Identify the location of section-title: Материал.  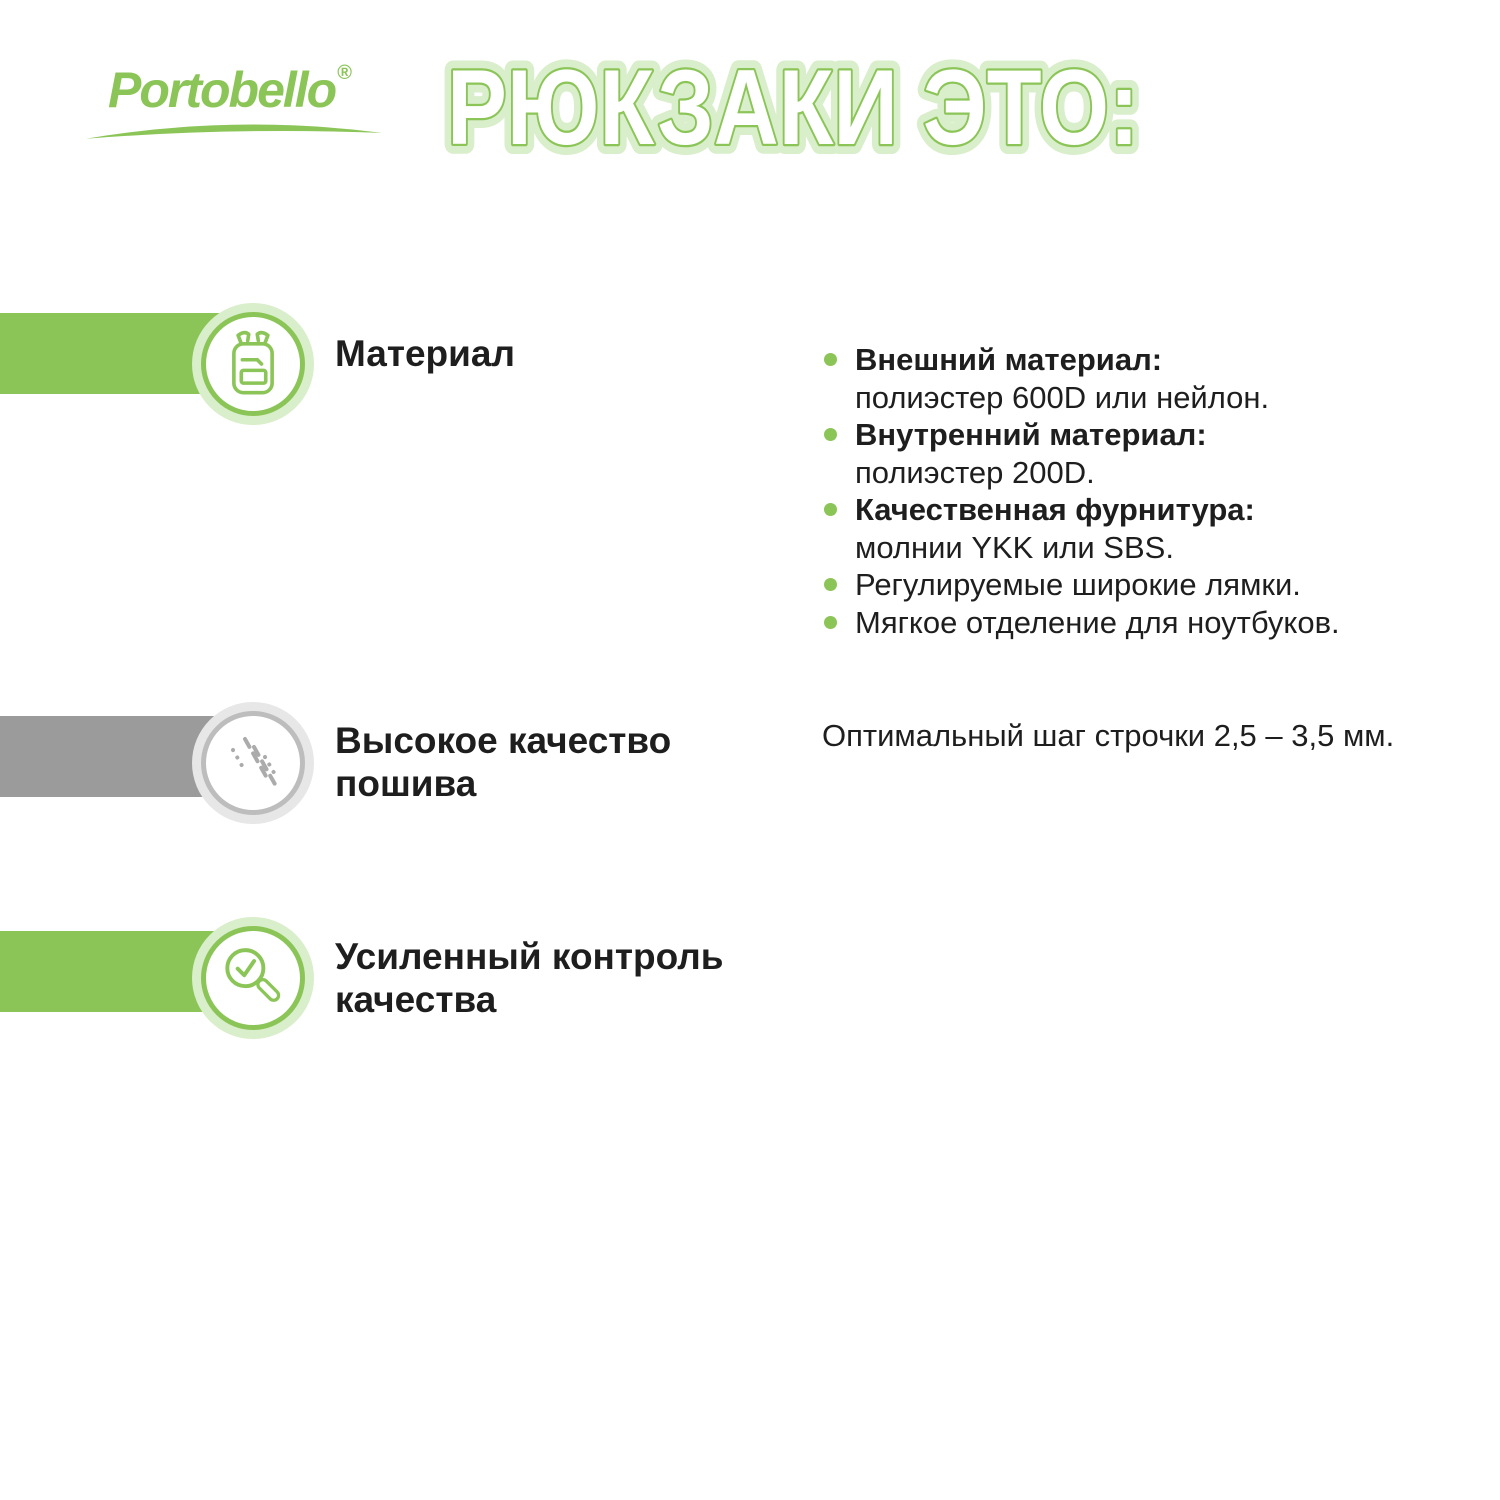
(425, 353).